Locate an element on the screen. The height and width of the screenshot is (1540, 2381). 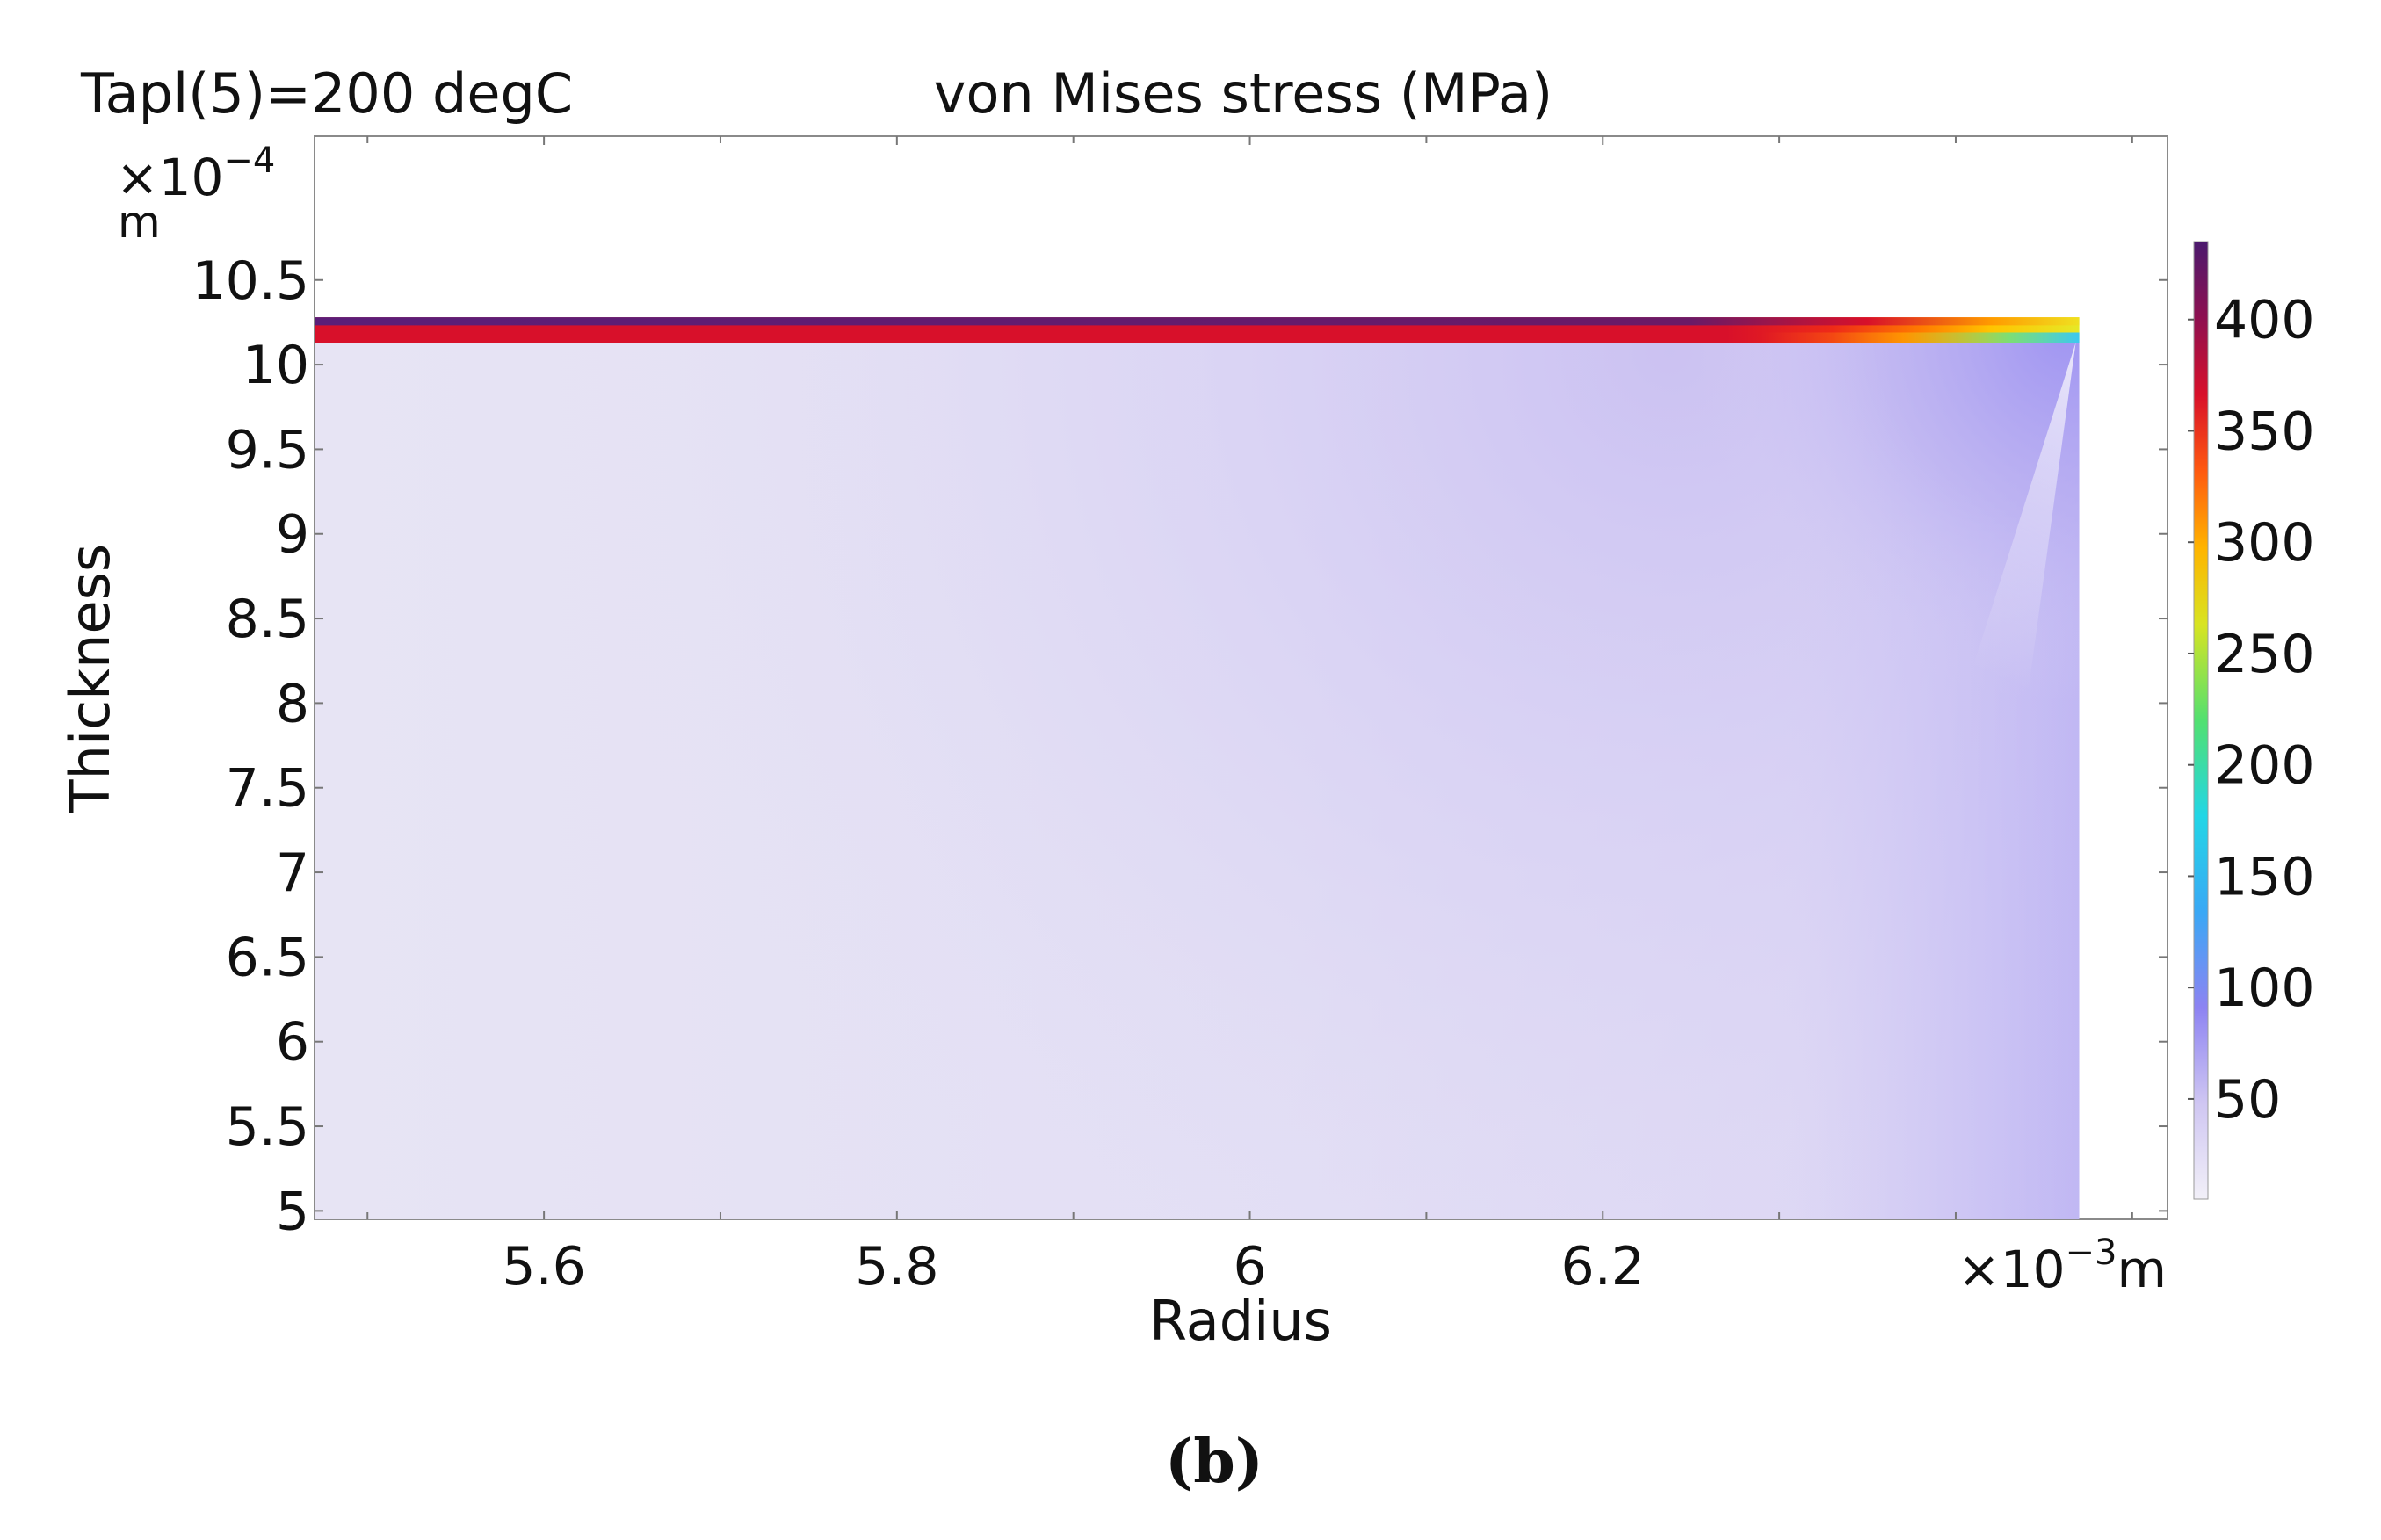
y-multiplier-exponent: −4 is located at coordinates (249, 161).